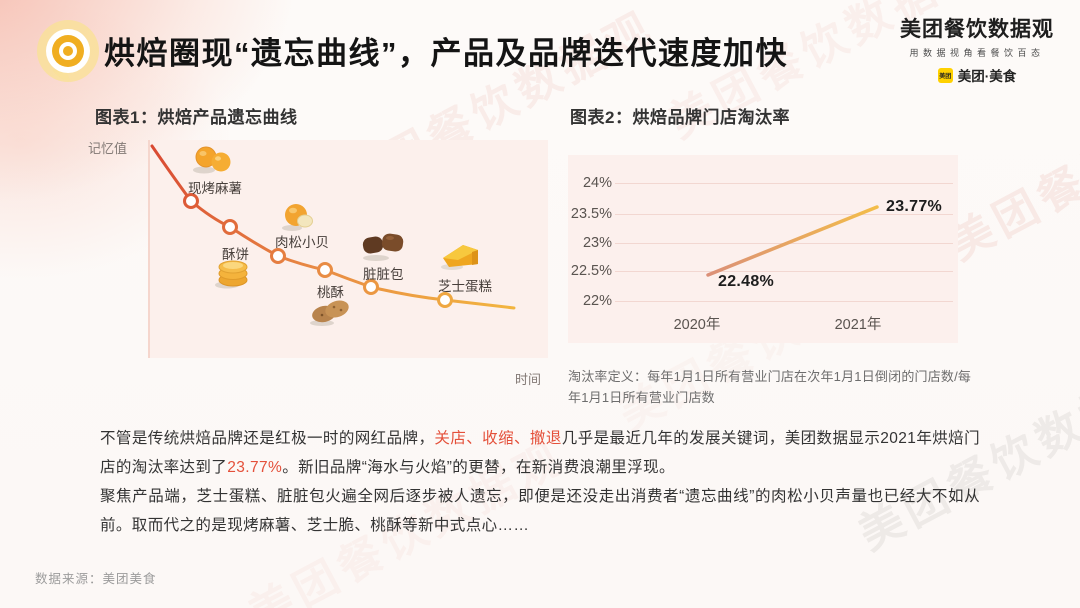 The image size is (1080, 608). What do you see at coordinates (597, 243) in the screenshot?
I see `y-tick-label: 23%` at bounding box center [597, 243].